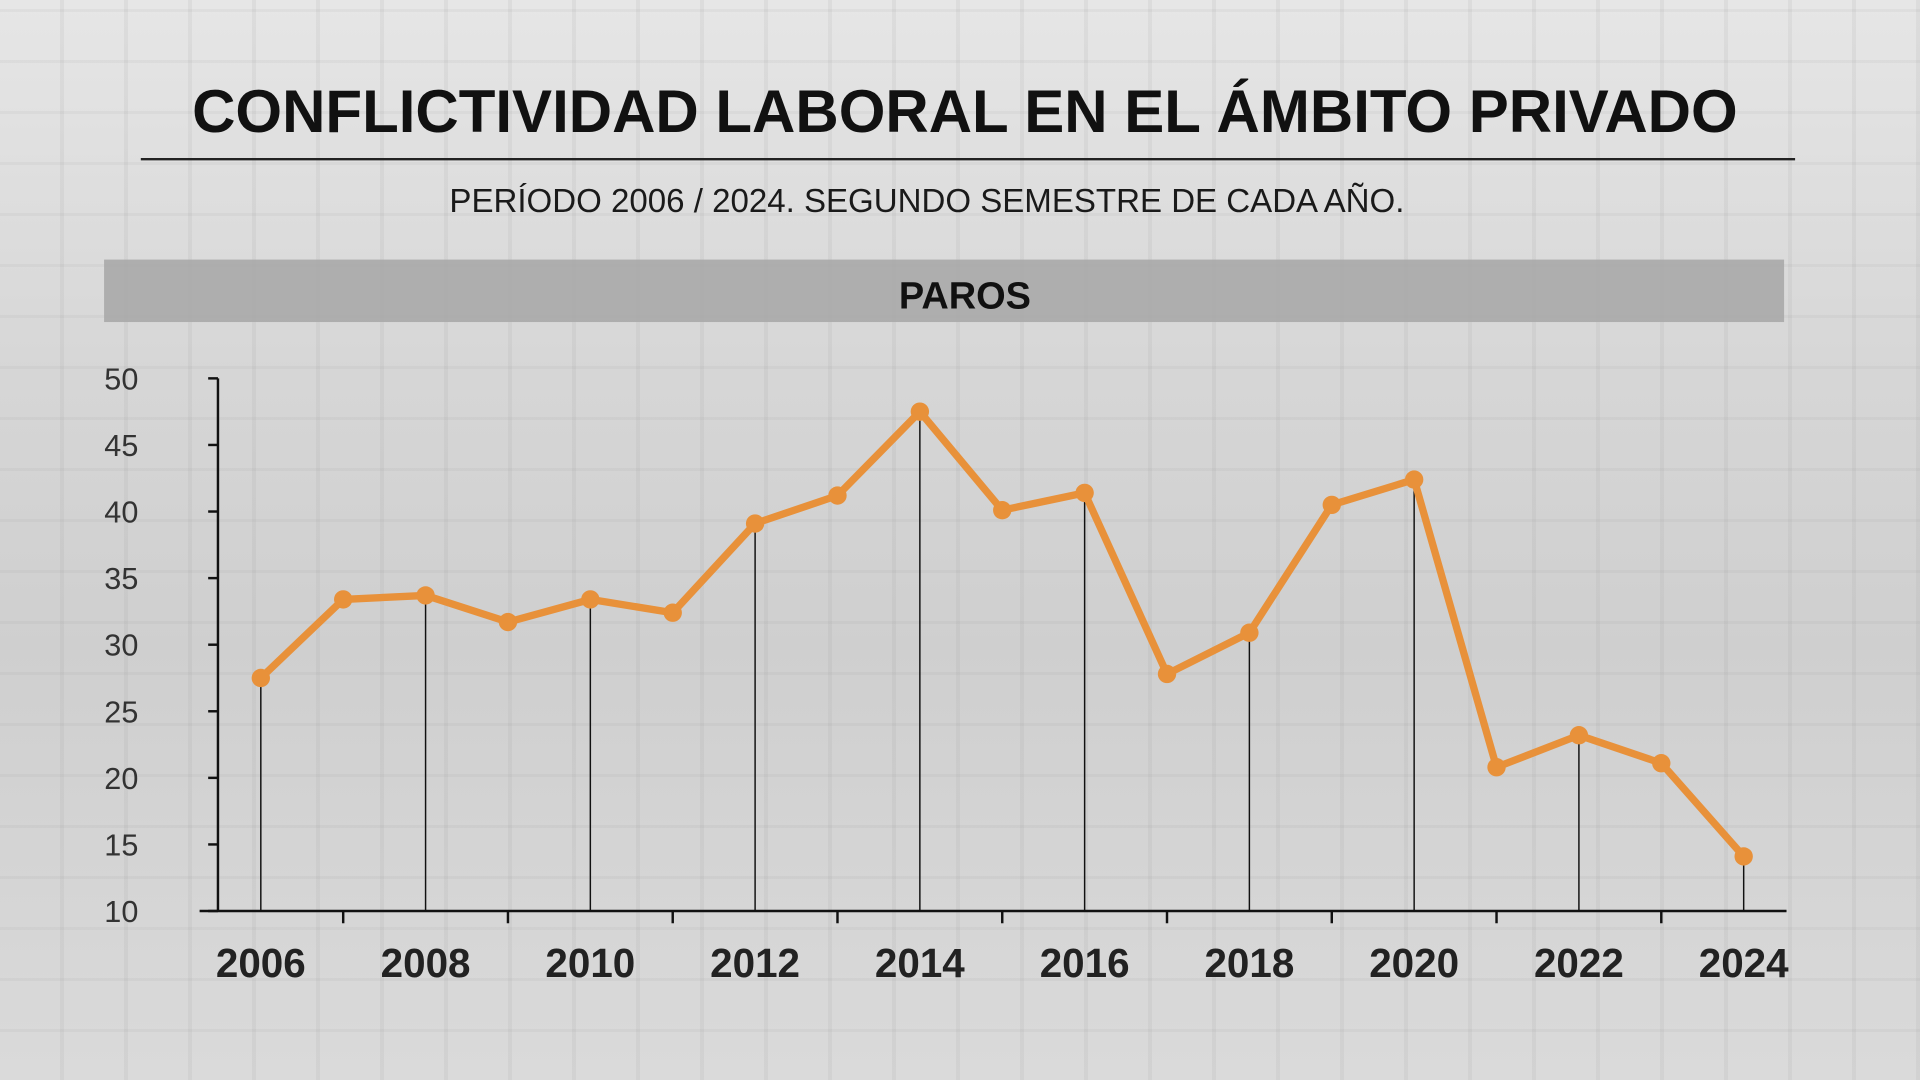  I want to click on panel-banner, so click(944, 291).